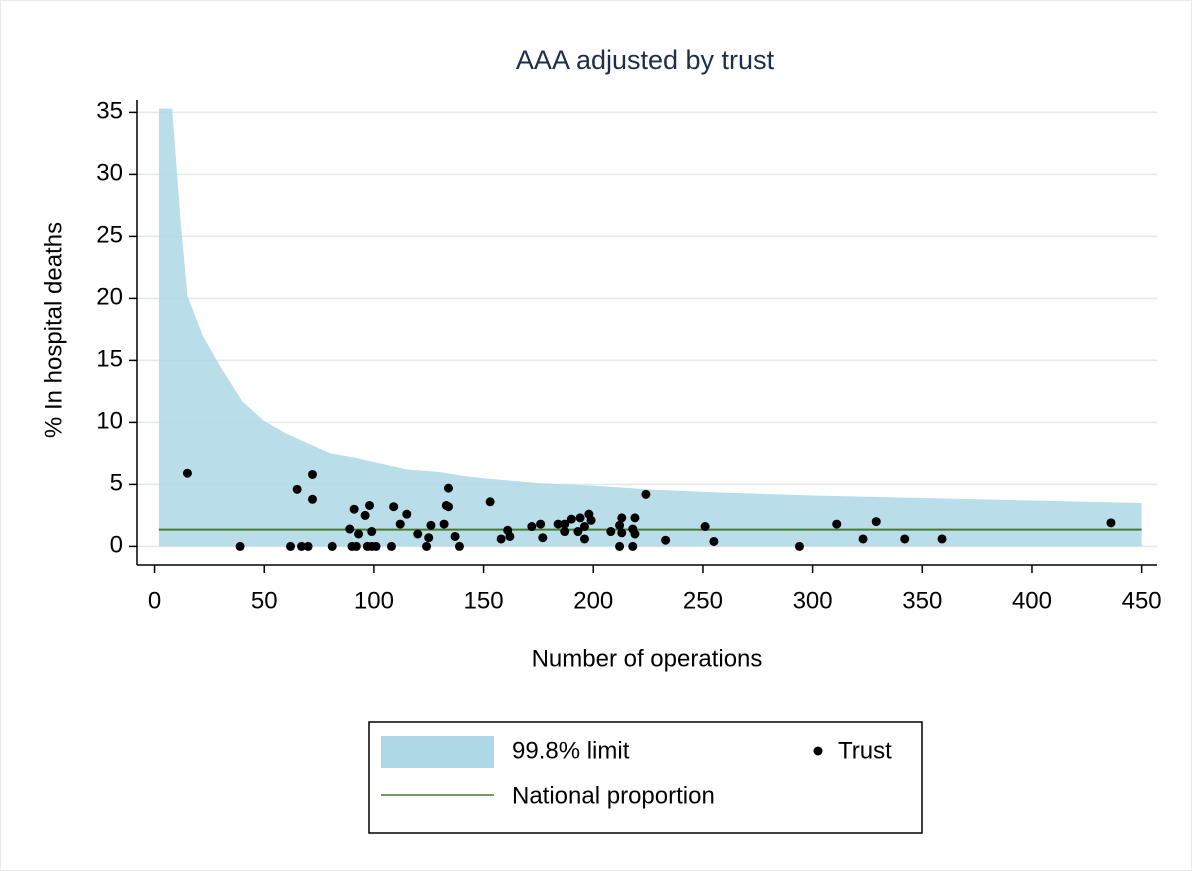 The height and width of the screenshot is (871, 1192). I want to click on x-tick-label: 400, so click(1032, 600).